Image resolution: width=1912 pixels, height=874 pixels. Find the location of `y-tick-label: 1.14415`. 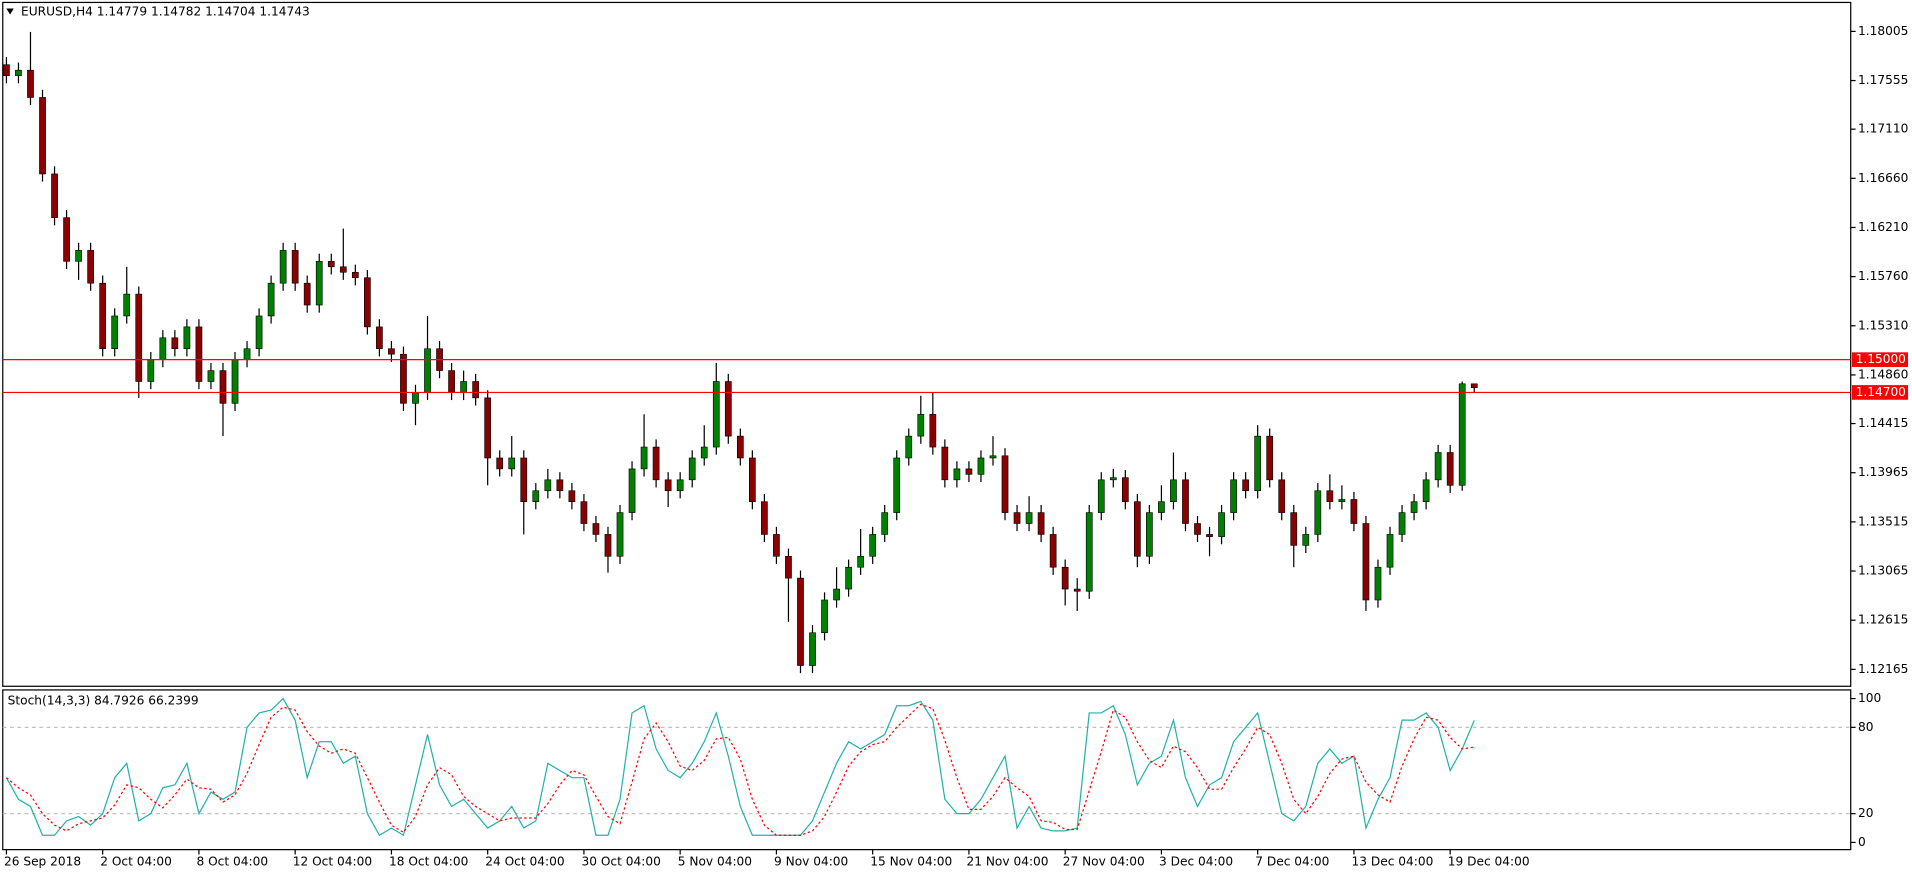

y-tick-label: 1.14415 is located at coordinates (1883, 423).